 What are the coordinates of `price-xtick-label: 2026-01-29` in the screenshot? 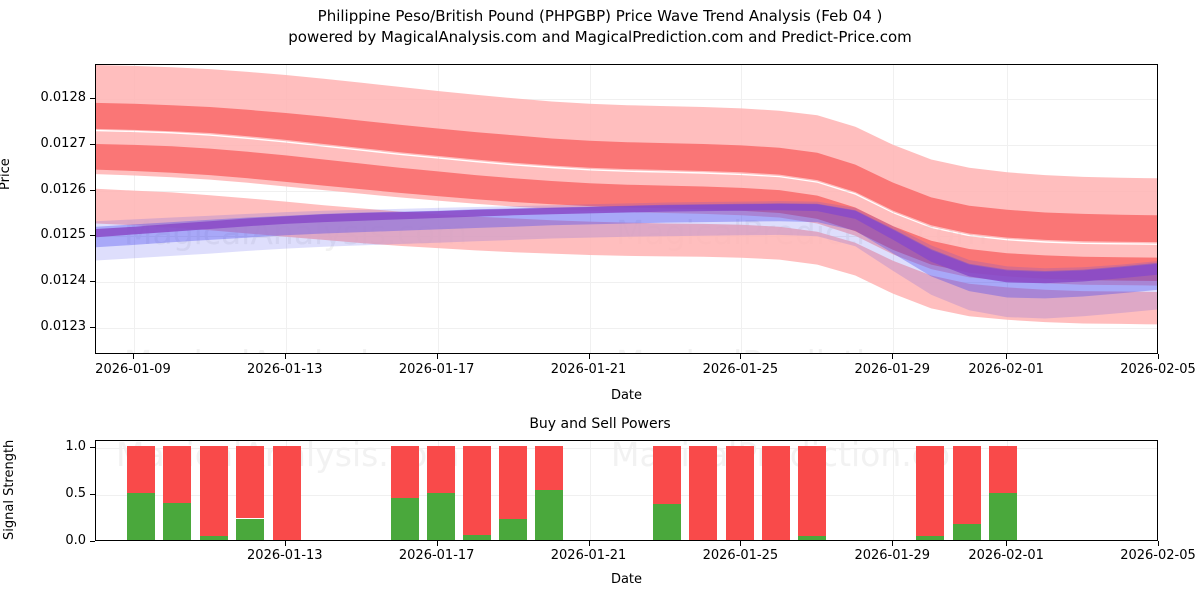 It's located at (892, 369).